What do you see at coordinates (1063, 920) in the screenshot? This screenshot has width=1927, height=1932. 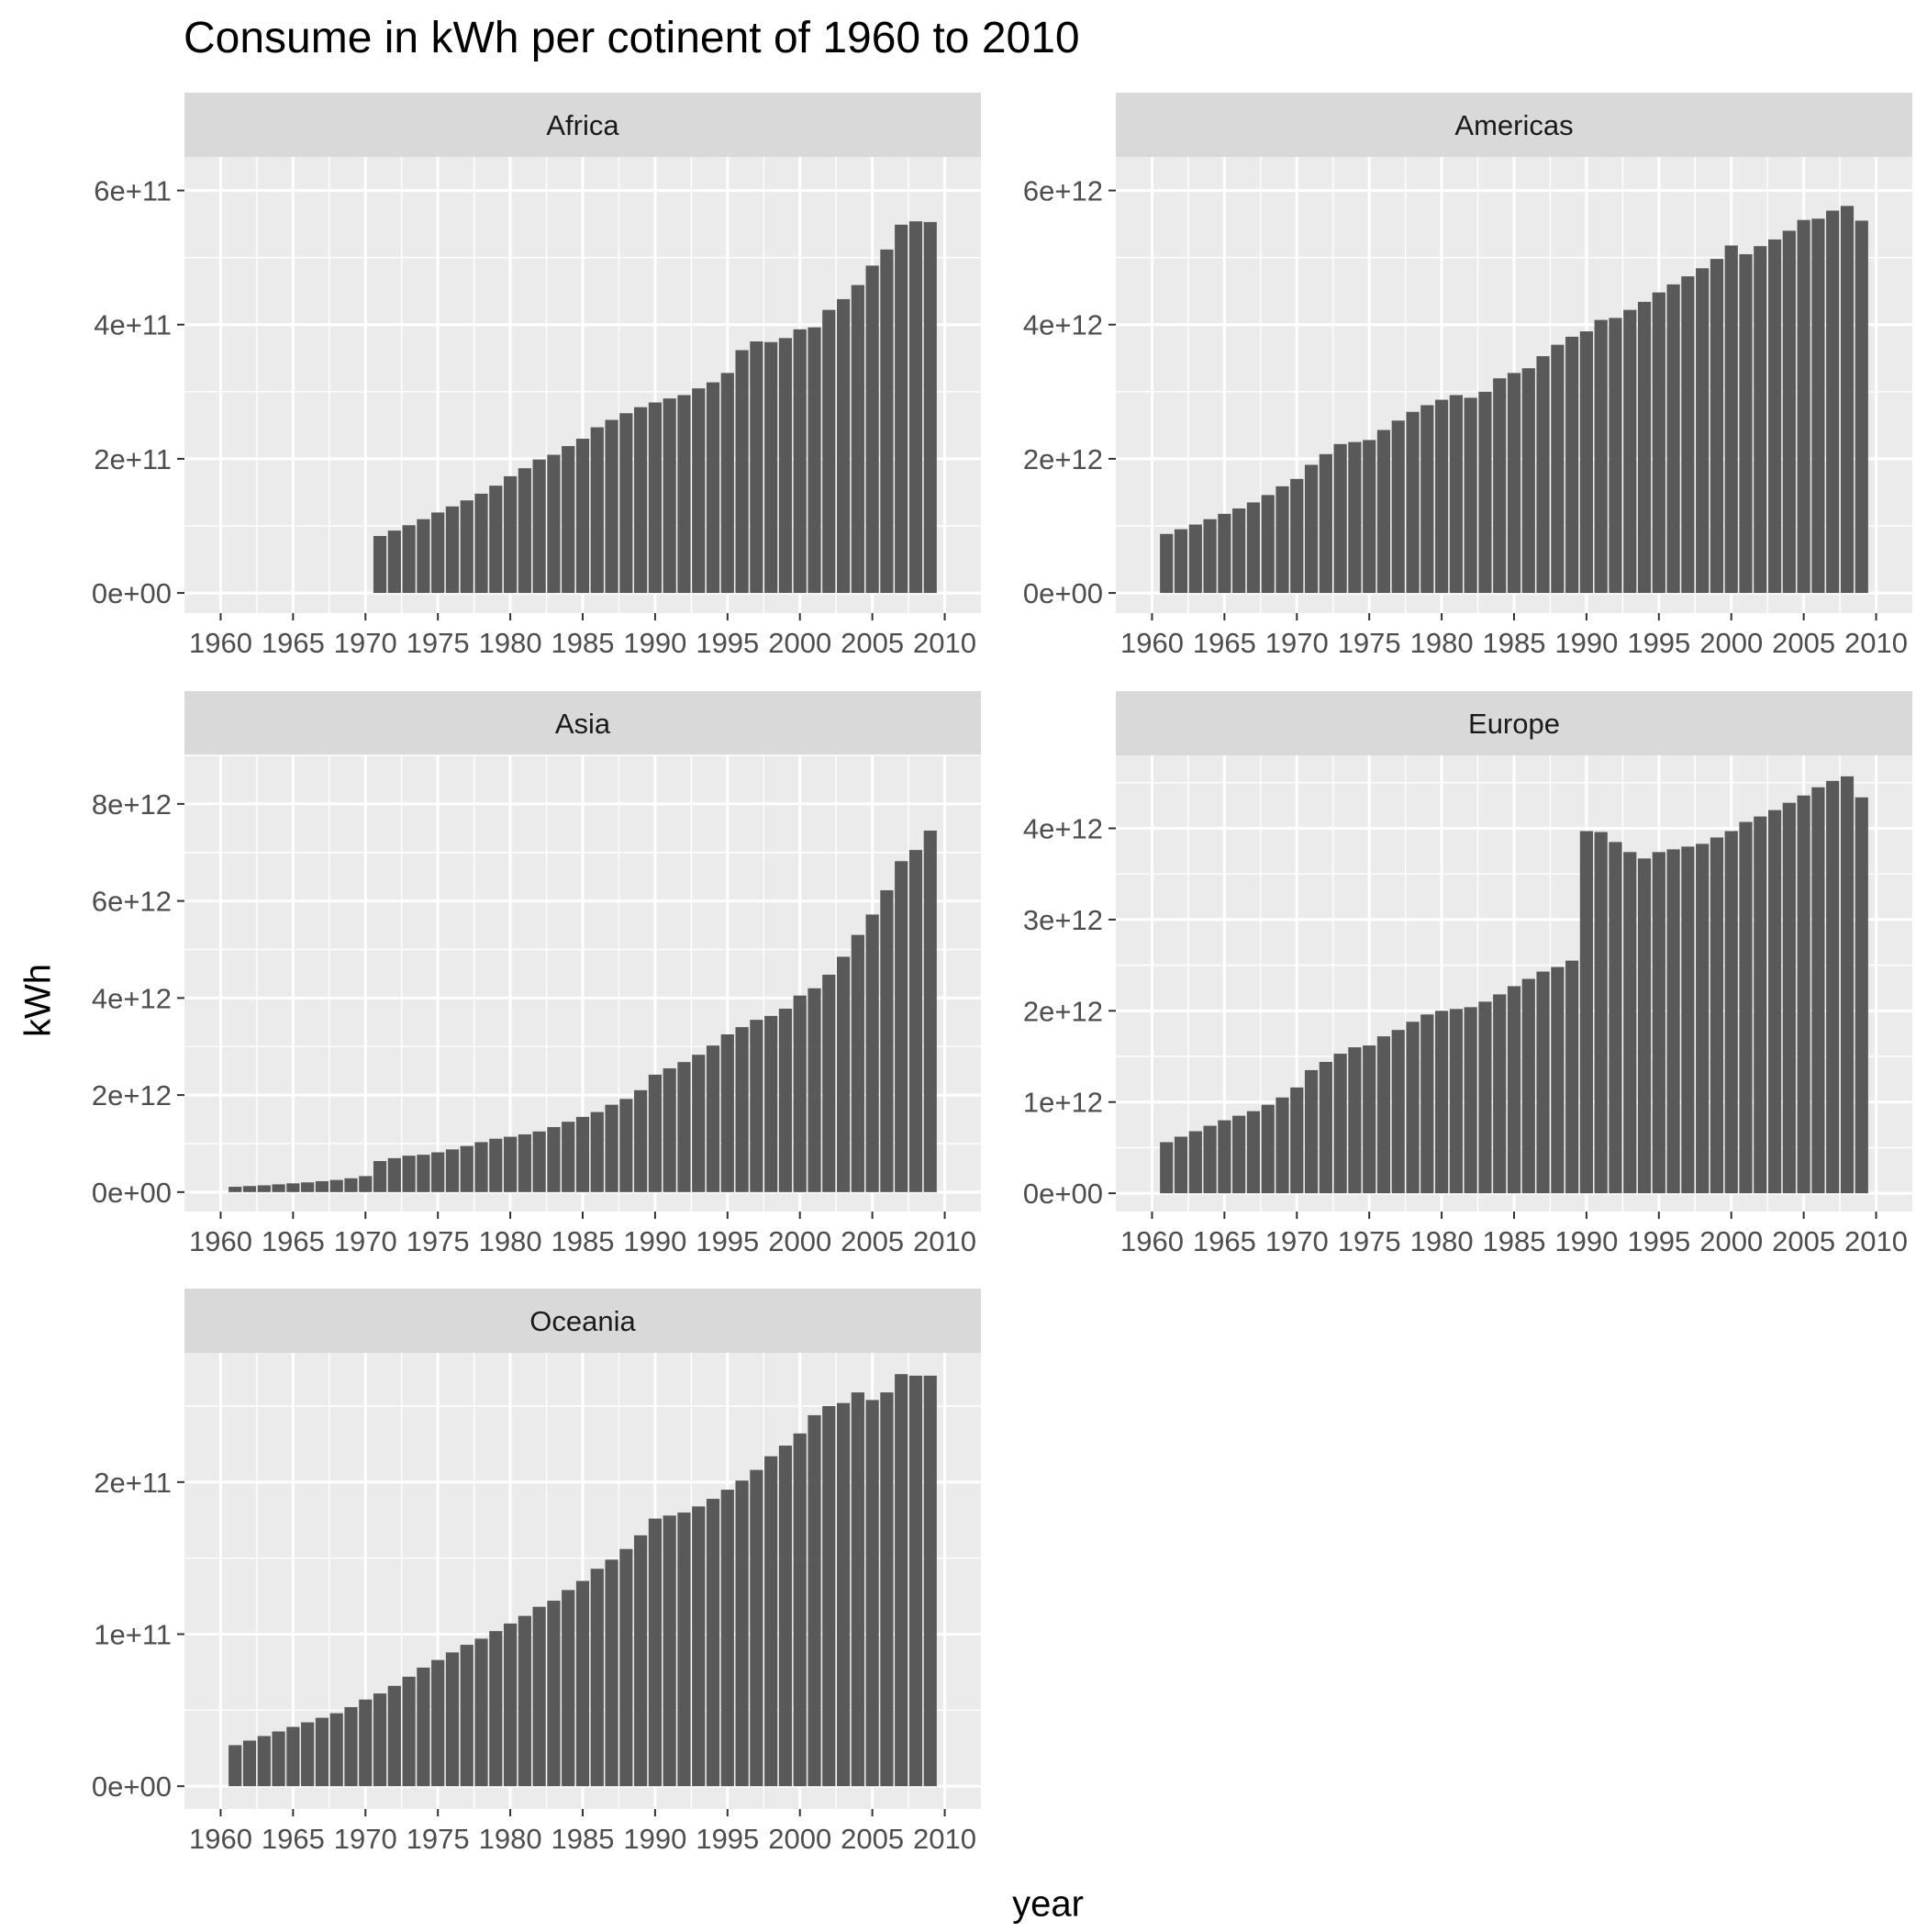 I see `y-tick-label: 3e+12` at bounding box center [1063, 920].